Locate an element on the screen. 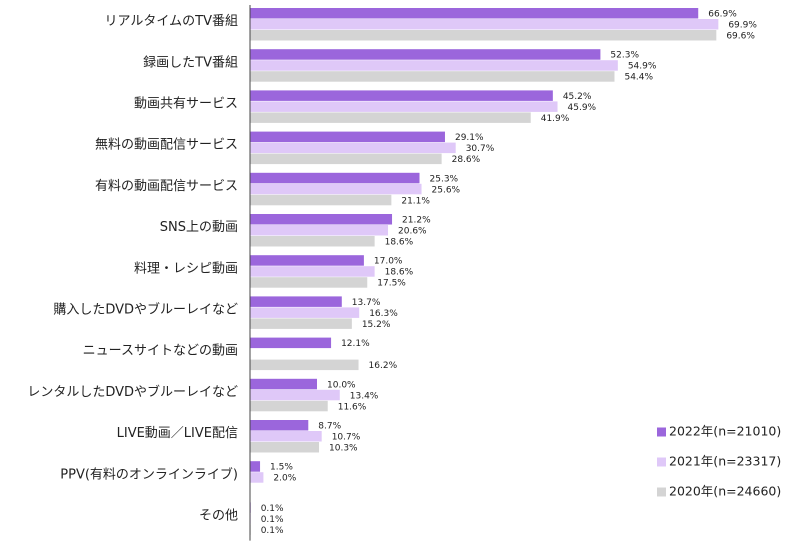  data-label: 10.3% is located at coordinates (343, 449).